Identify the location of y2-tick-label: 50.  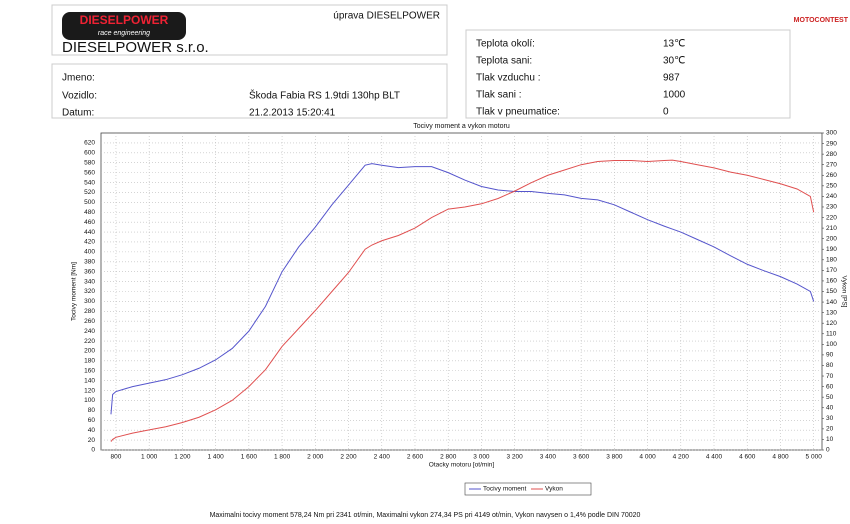
(830, 397).